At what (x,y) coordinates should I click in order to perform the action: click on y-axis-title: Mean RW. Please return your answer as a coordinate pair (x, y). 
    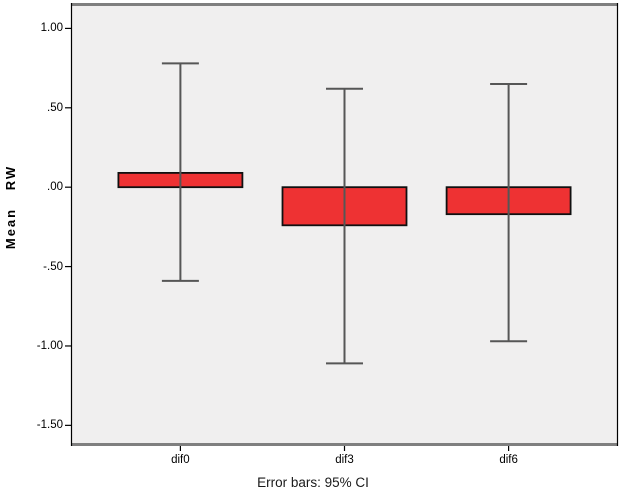
    Looking at the image, I should click on (10, 207).